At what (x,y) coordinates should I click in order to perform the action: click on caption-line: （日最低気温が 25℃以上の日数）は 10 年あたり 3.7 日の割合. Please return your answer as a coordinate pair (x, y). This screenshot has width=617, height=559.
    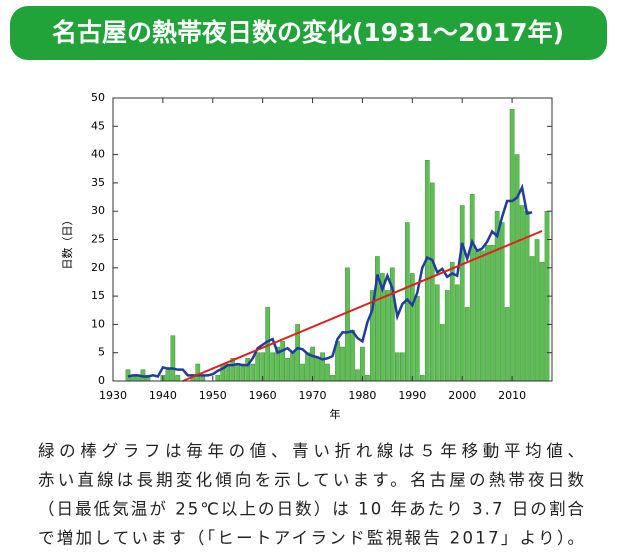
    Looking at the image, I should click on (311, 509).